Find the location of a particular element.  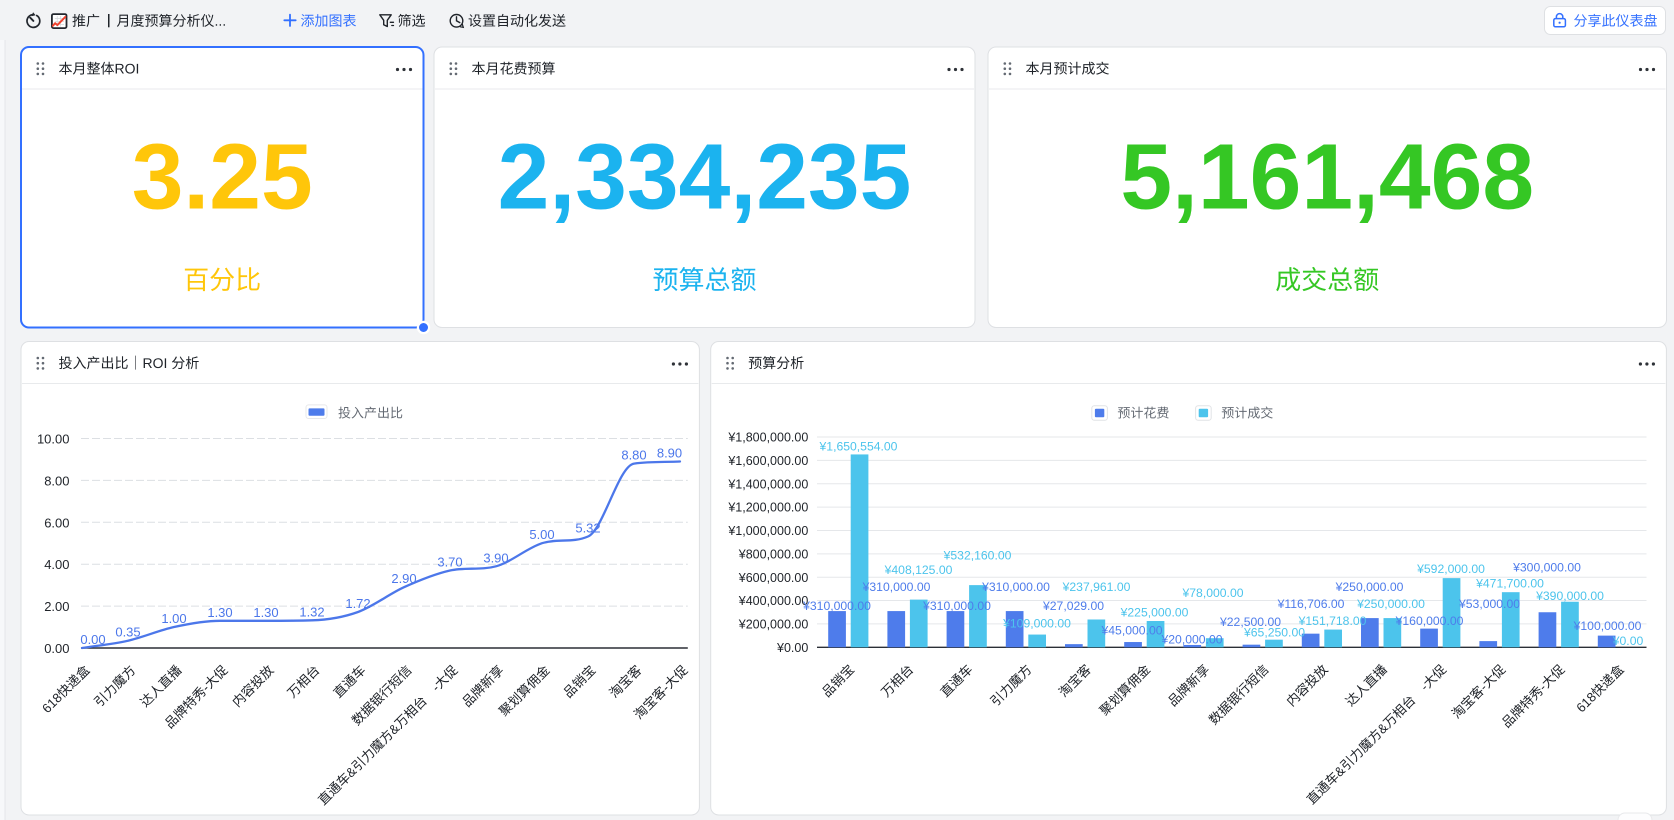

svg-text: ¥800,000.00 is located at coordinates (773, 554).